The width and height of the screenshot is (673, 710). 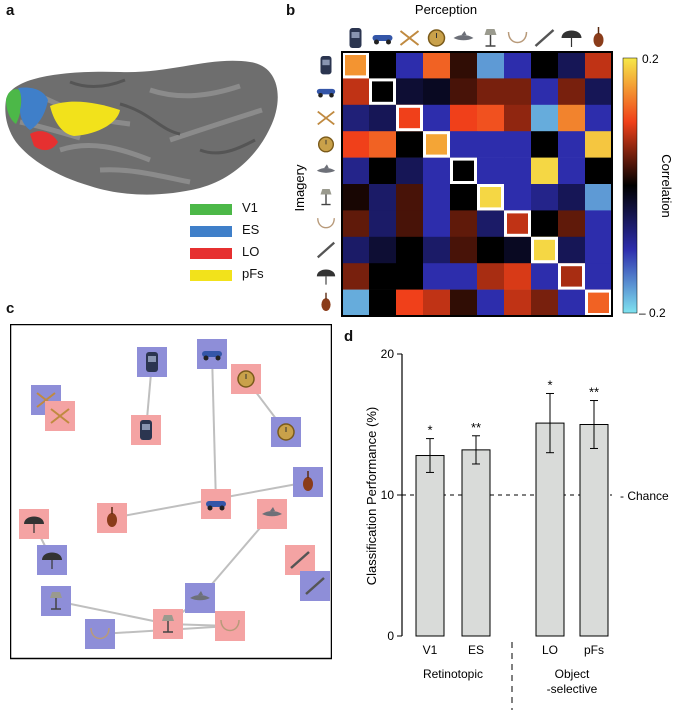 What do you see at coordinates (85, 118) in the screenshot?
I see `roi-pfs` at bounding box center [85, 118].